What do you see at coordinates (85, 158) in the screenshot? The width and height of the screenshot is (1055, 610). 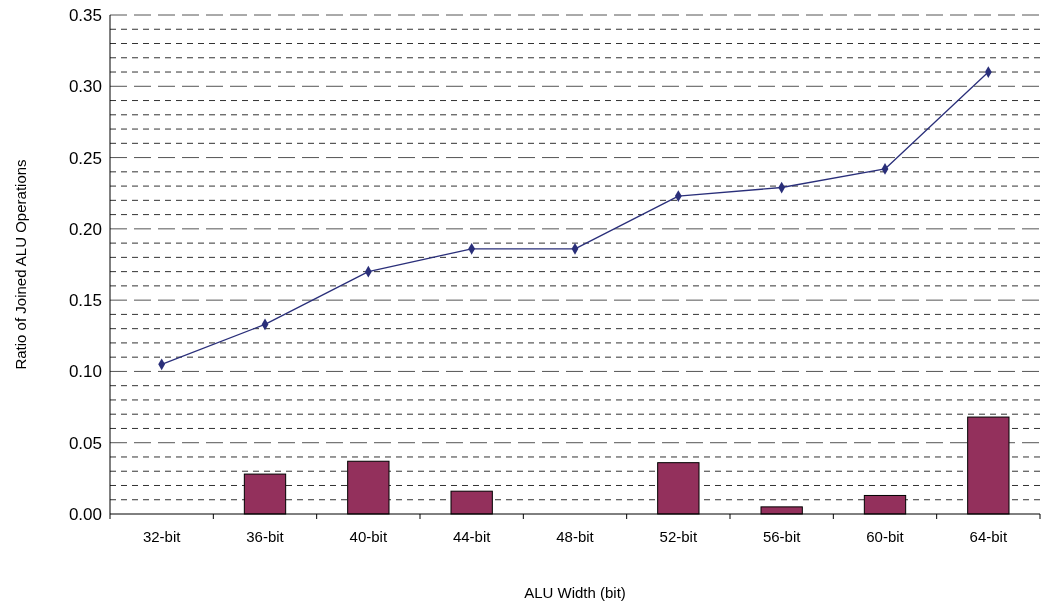 I see `y-tick-label: 0.25` at bounding box center [85, 158].